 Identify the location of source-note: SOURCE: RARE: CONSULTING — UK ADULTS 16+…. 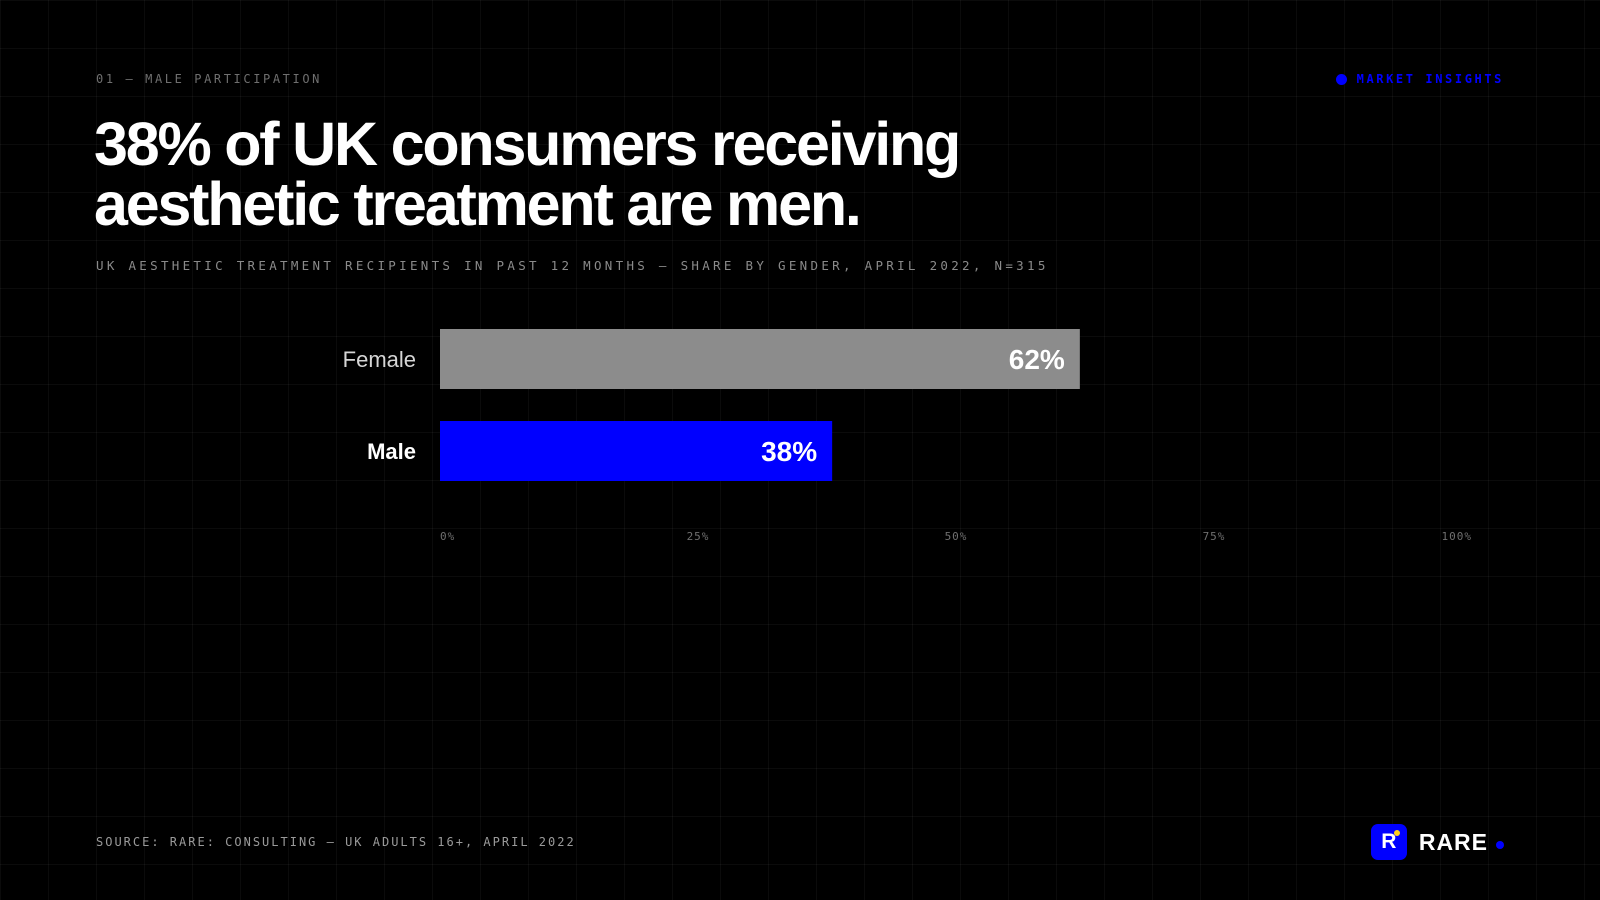
(336, 842).